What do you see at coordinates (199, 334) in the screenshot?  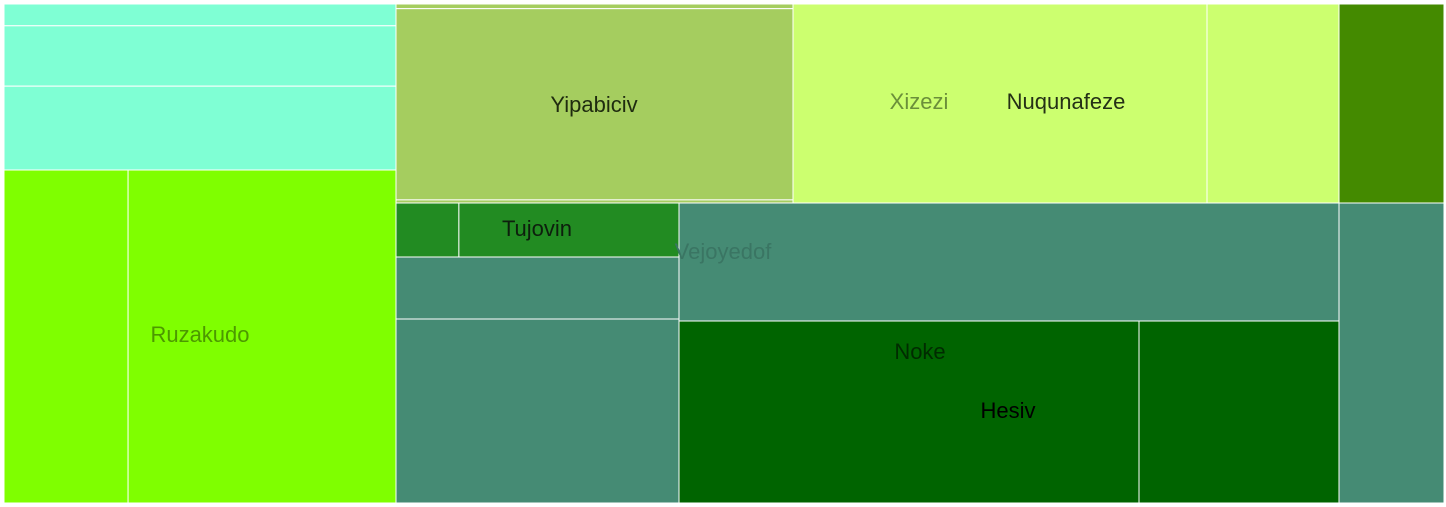 I see `treemap-label-ruzakudo: Ruzakudo` at bounding box center [199, 334].